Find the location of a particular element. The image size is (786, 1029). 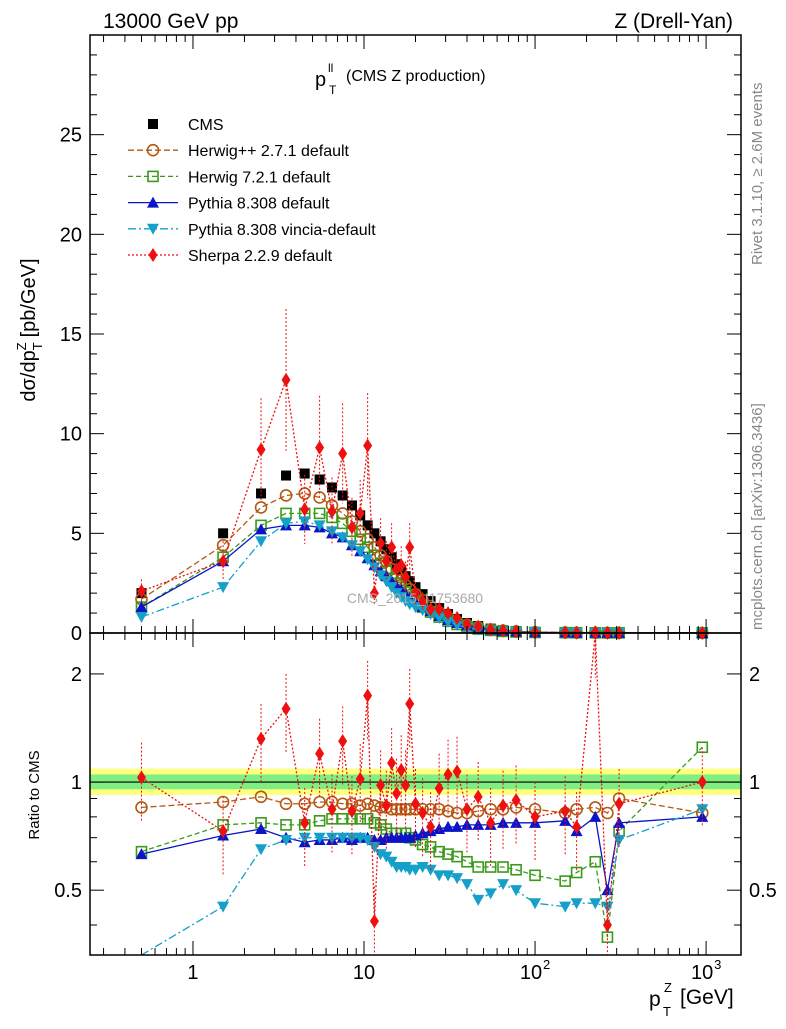

xtick-label: 10 is located at coordinates (702, 973).